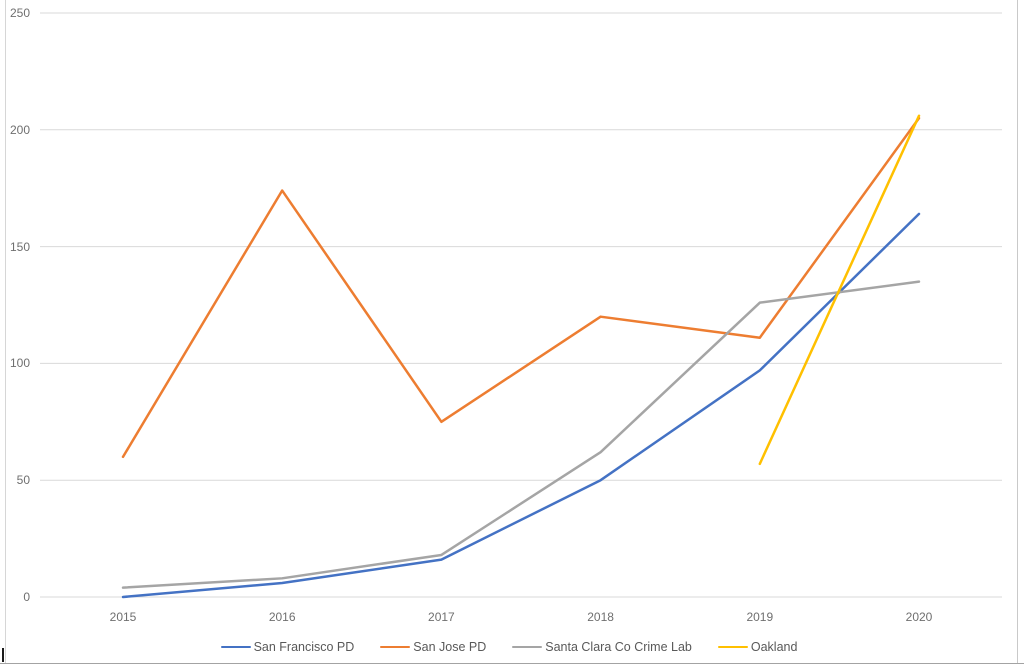 This screenshot has height=671, width=1024. I want to click on y-tick-label: 250, so click(19, 13).